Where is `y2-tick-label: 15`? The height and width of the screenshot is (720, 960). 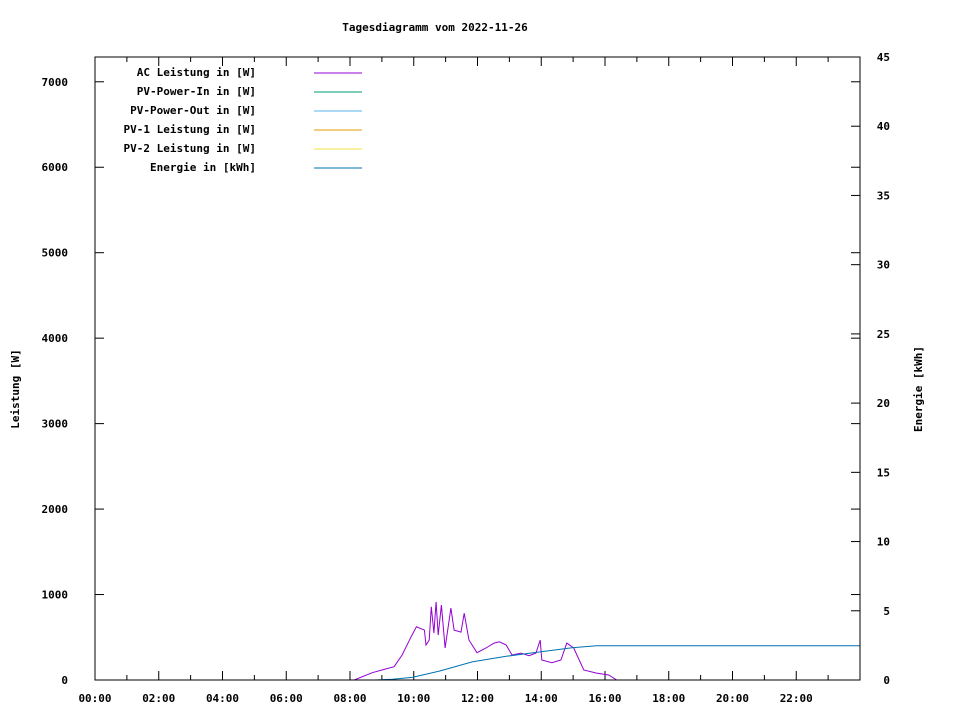 y2-tick-label: 15 is located at coordinates (883, 472).